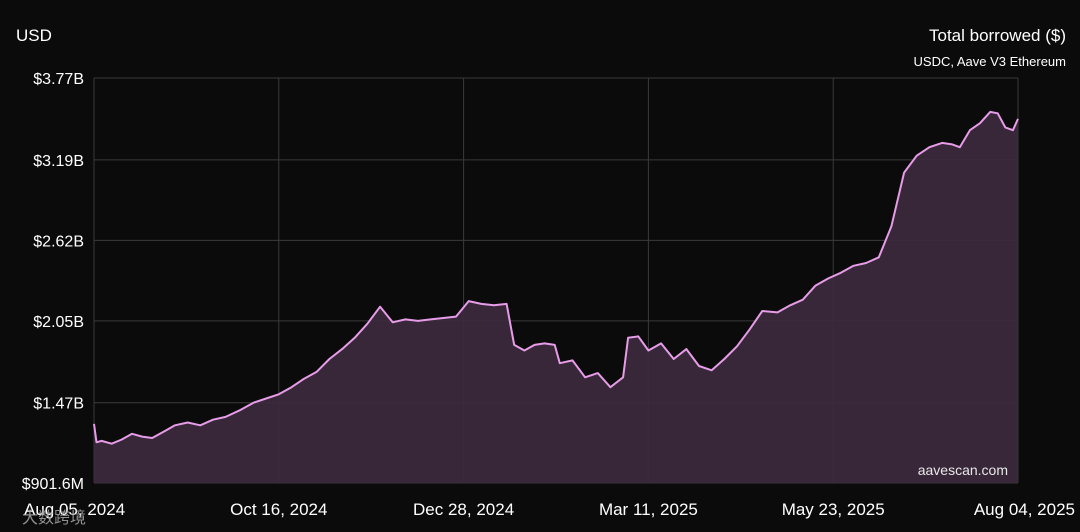 The width and height of the screenshot is (1080, 532). I want to click on y-tick-label-2: $2.05B, so click(58, 322).